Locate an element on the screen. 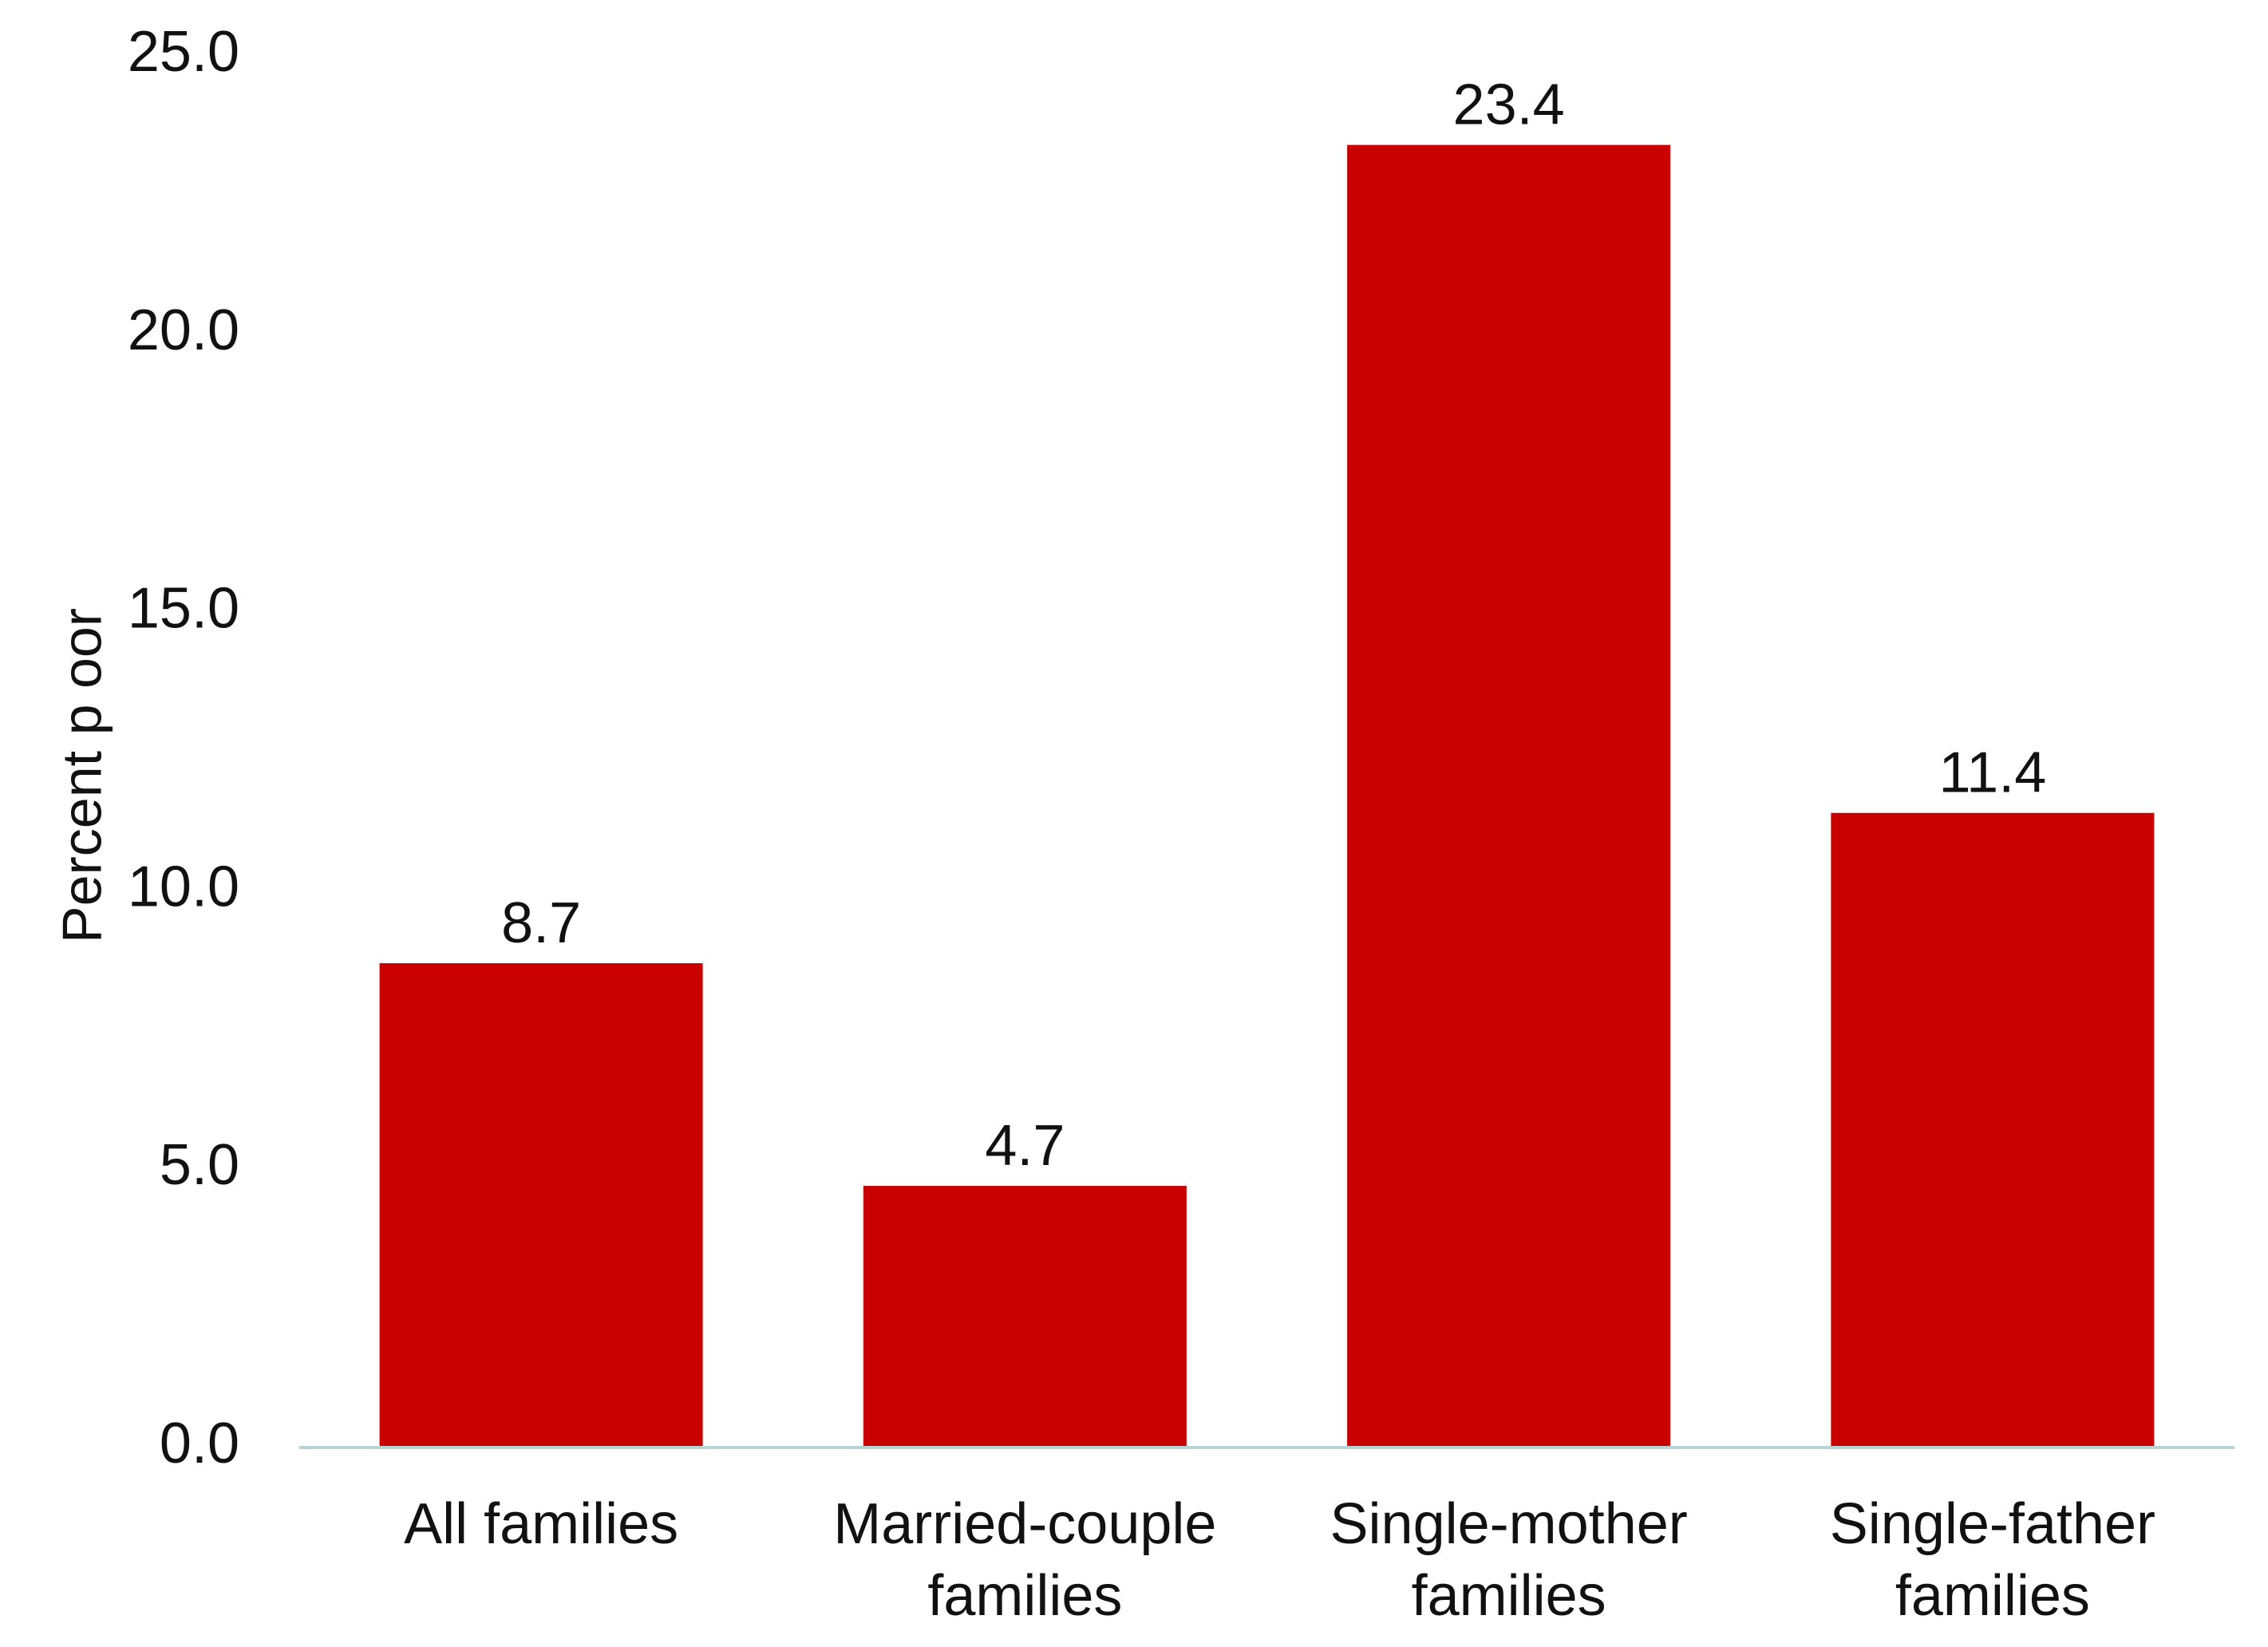 Image resolution: width=2268 pixels, height=1647 pixels. y-tick-label: 15.0 is located at coordinates (183, 609).